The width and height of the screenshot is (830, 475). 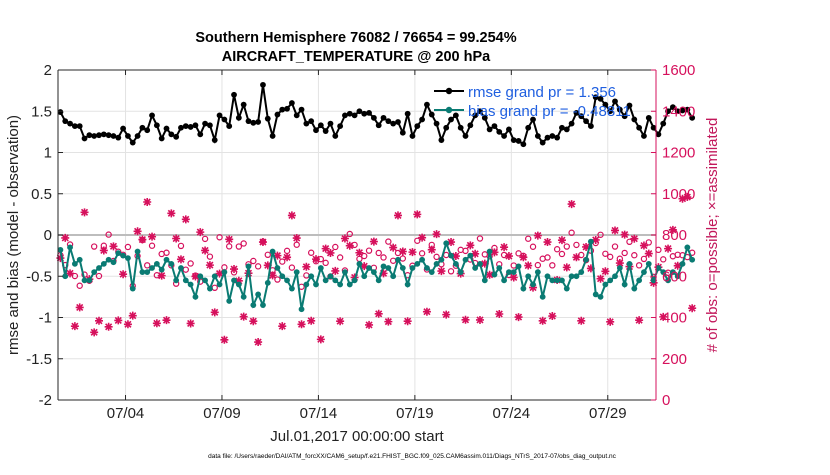 What do you see at coordinates (357, 436) in the screenshot?
I see `x-axis-label: Jul.01,2017 00:00:00 start` at bounding box center [357, 436].